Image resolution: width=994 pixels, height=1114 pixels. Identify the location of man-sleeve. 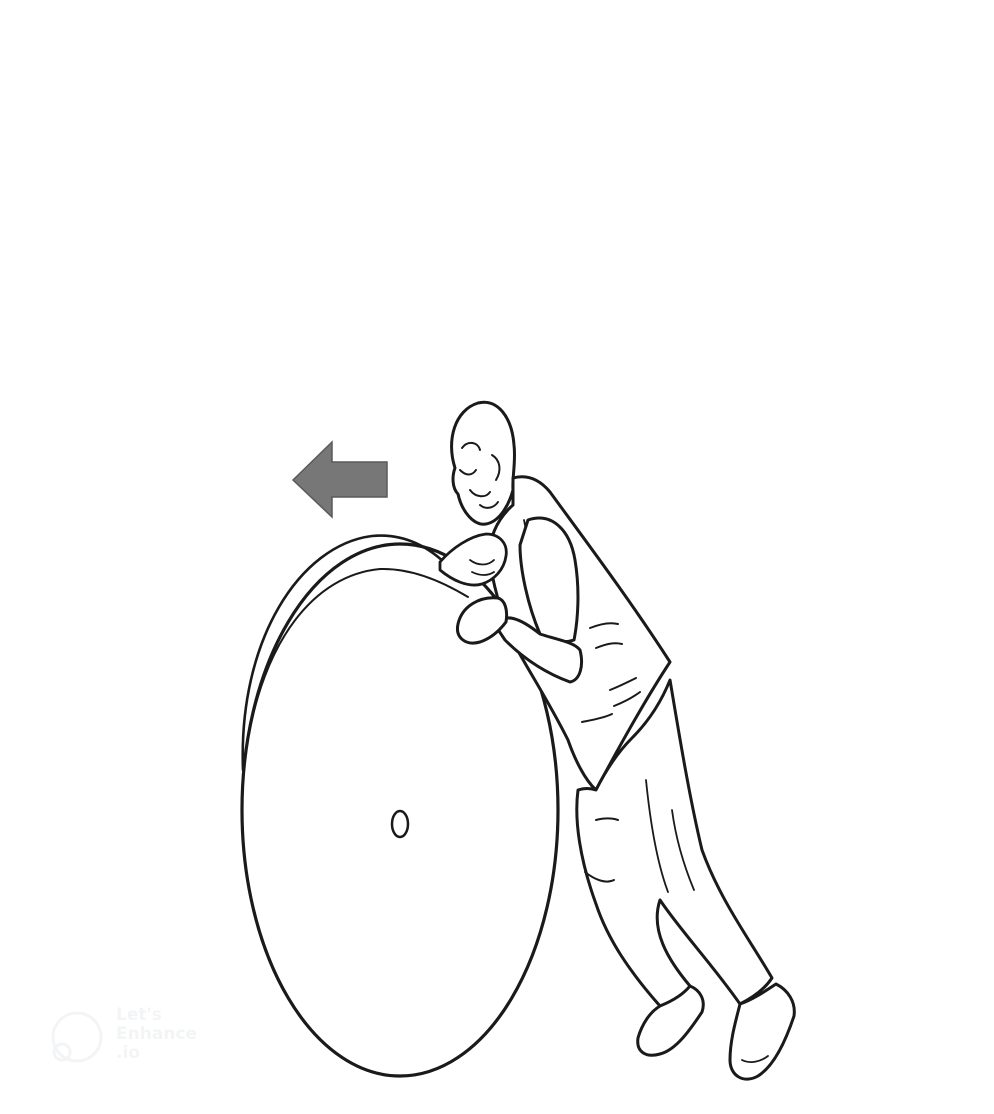
(549, 580).